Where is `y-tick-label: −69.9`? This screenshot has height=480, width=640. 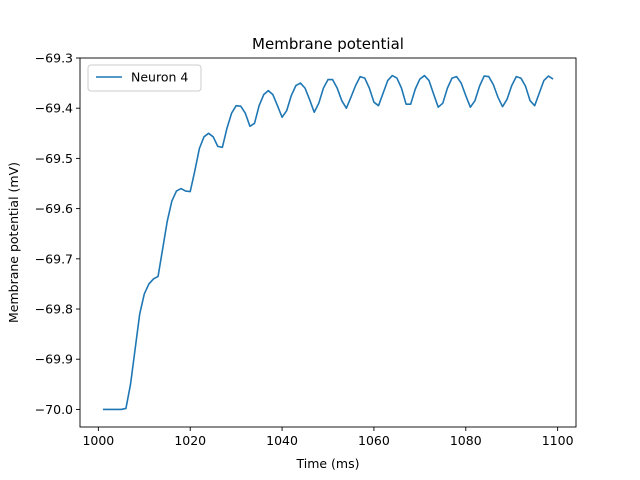 y-tick-label: −69.9 is located at coordinates (54, 359).